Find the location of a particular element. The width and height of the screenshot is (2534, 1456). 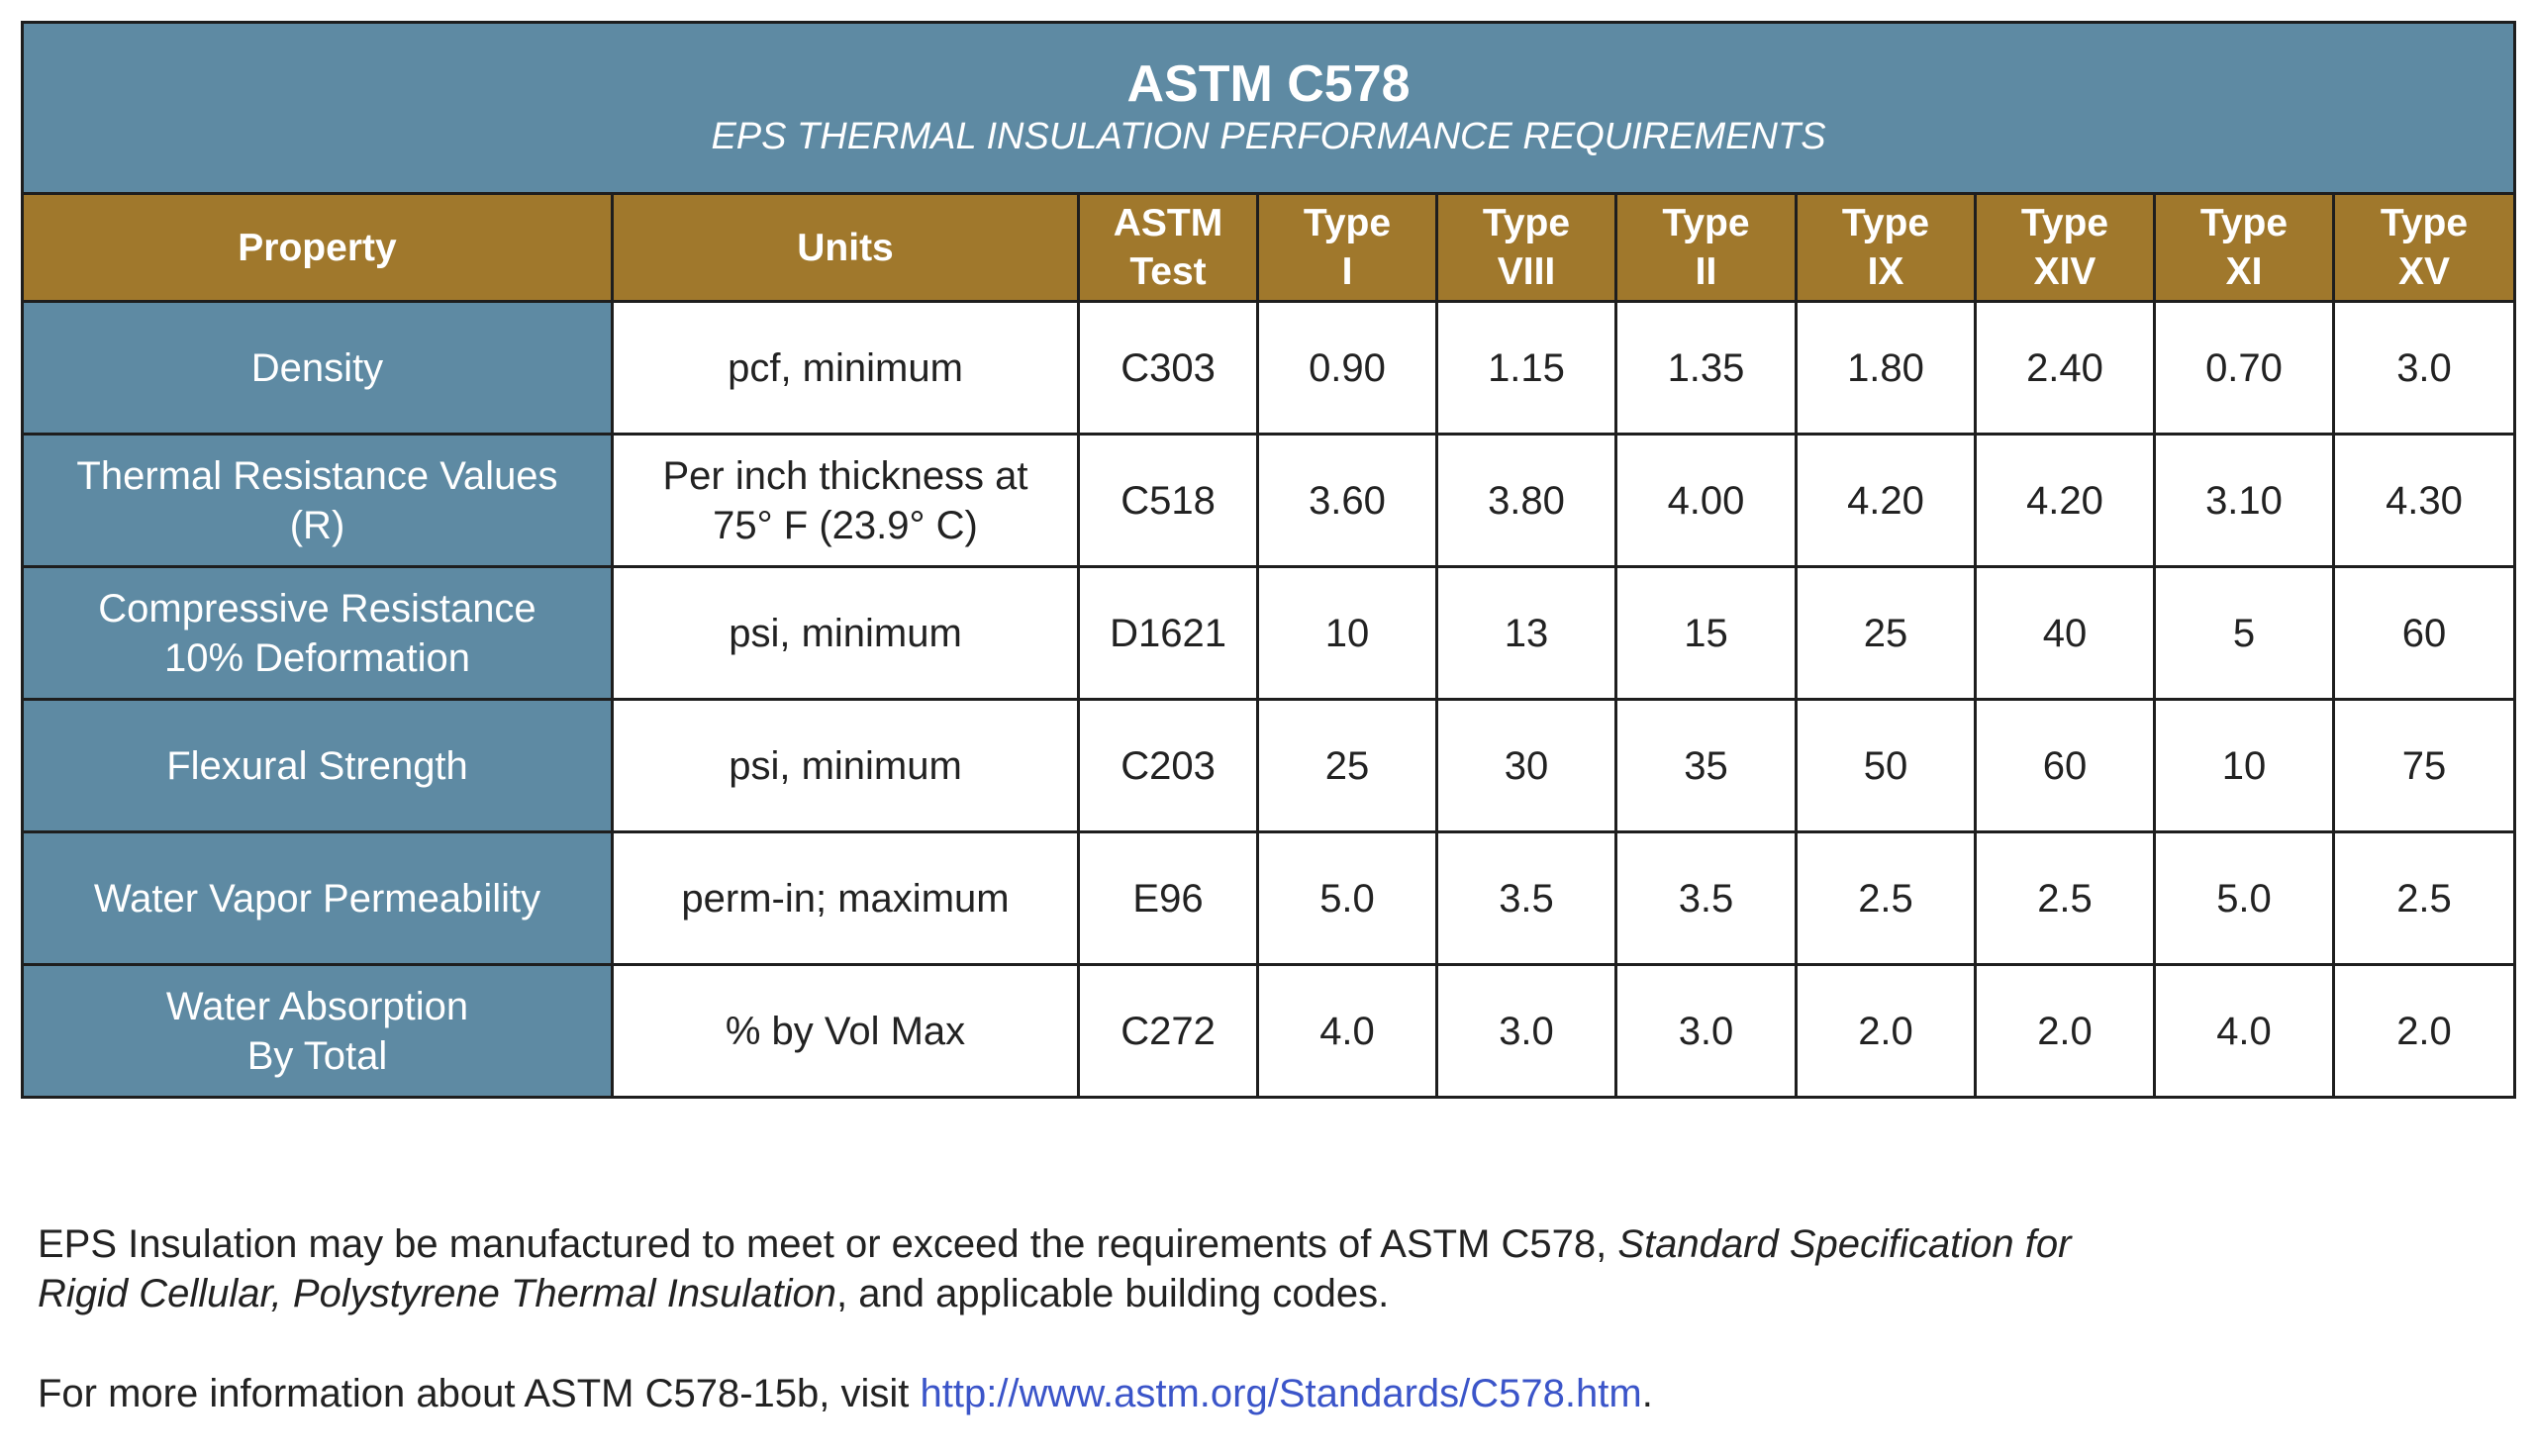

footer-text: . is located at coordinates (1647, 1394).